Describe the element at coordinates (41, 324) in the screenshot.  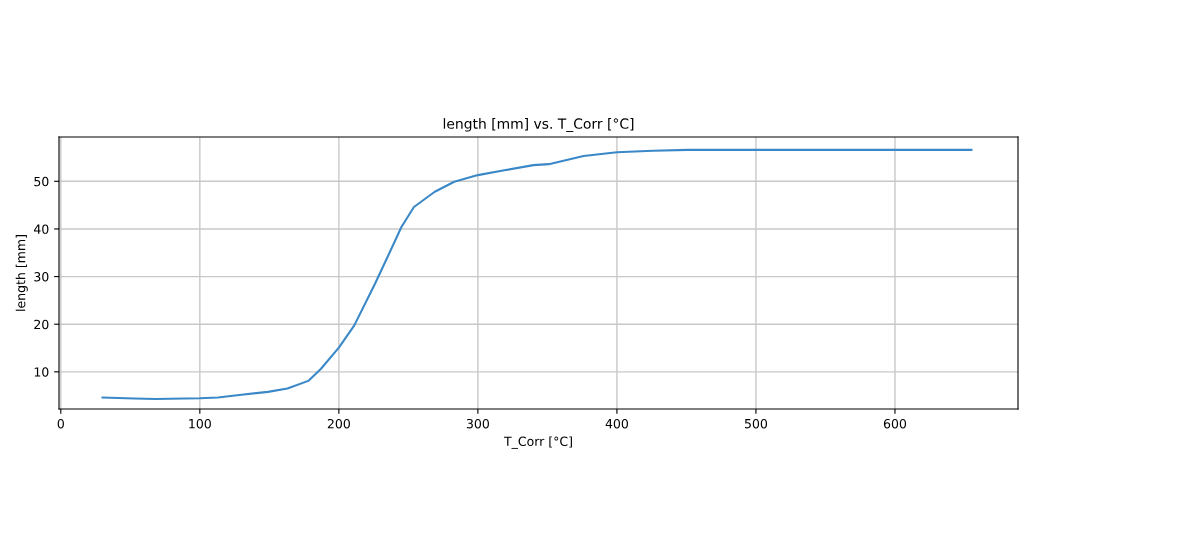
I see `y-tick-label: 20` at that location.